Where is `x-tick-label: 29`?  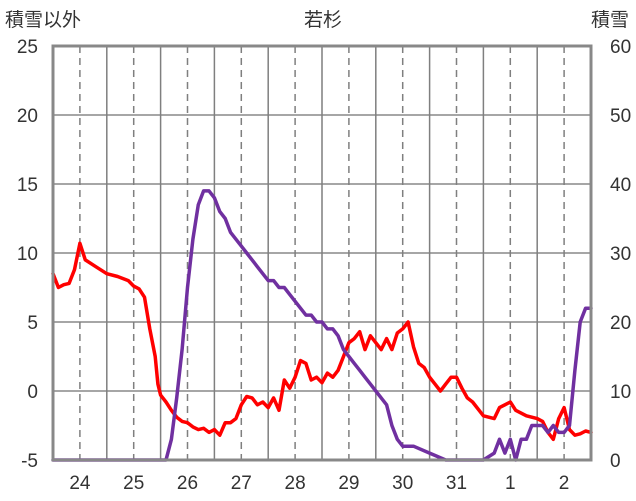 x-tick-label: 29 is located at coordinates (348, 483).